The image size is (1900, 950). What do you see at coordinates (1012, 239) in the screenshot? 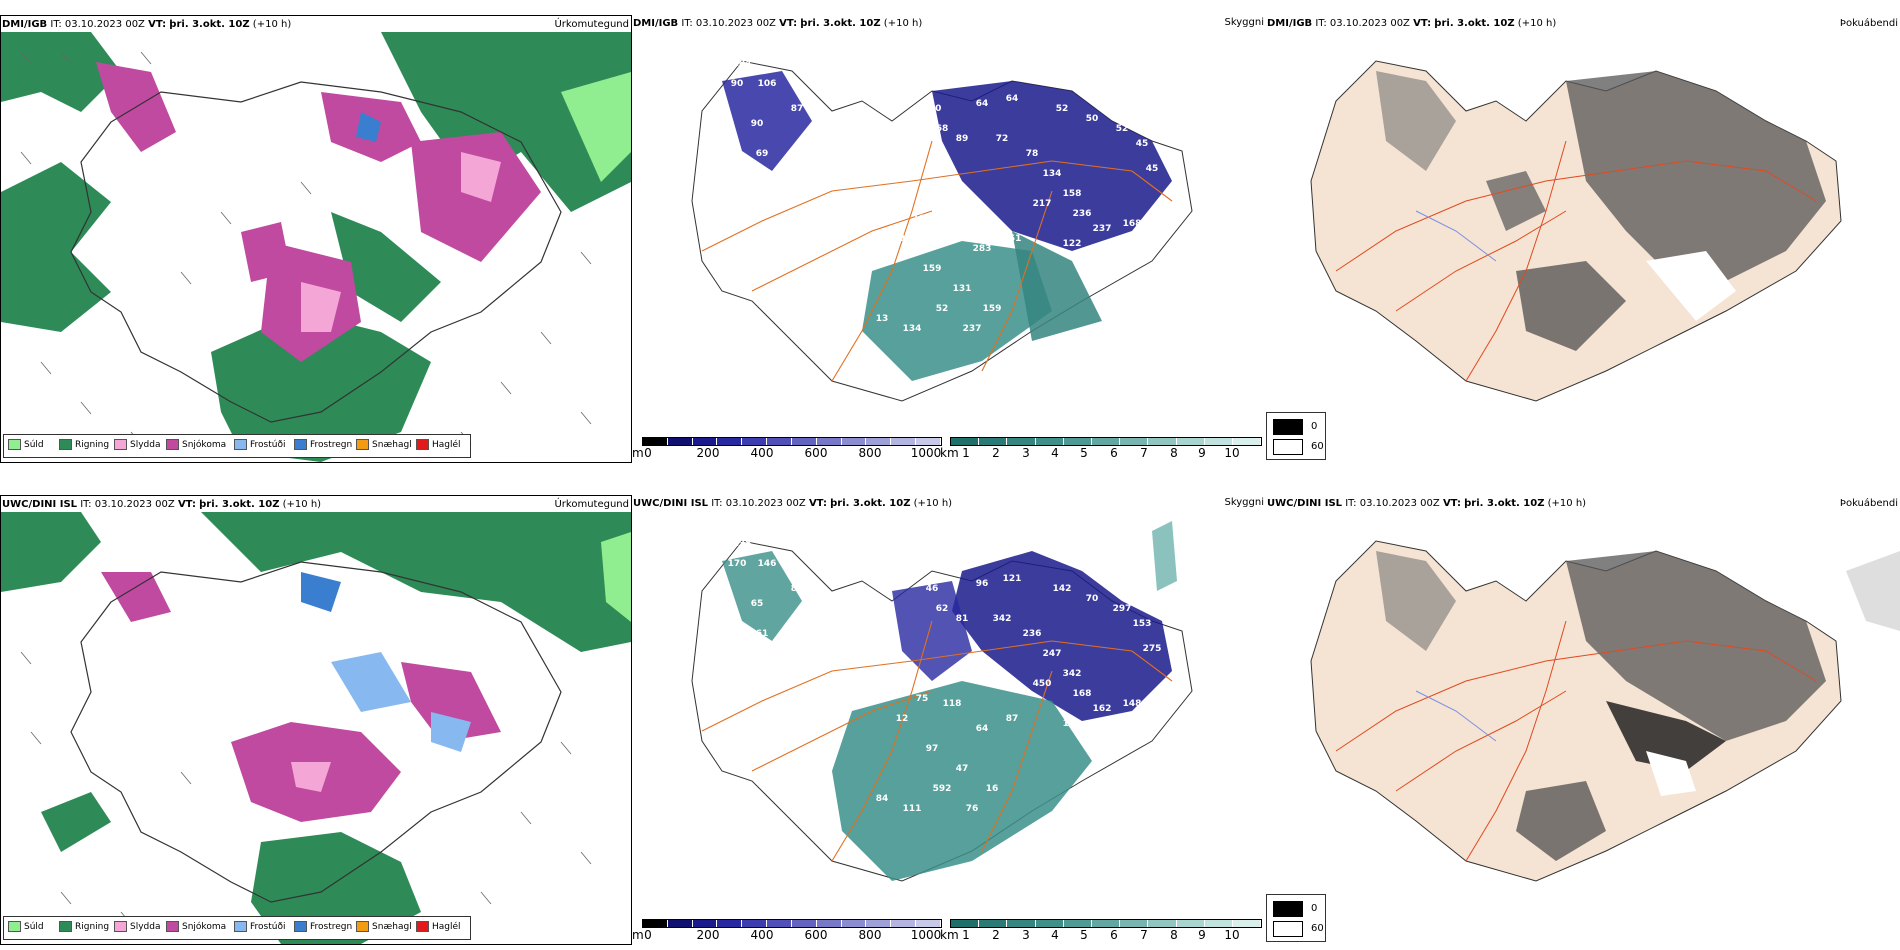
I see `visibility-value-label: 251` at bounding box center [1012, 239].